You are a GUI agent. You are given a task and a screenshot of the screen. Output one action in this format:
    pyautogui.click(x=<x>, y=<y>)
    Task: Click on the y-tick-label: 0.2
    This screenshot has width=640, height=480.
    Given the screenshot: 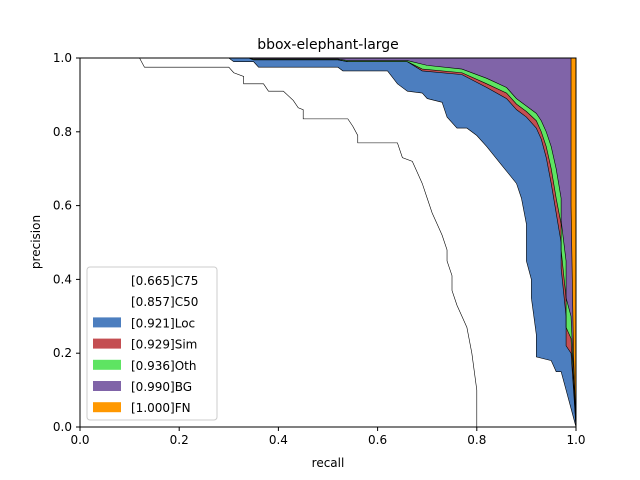 What is the action you would take?
    pyautogui.click(x=62, y=353)
    